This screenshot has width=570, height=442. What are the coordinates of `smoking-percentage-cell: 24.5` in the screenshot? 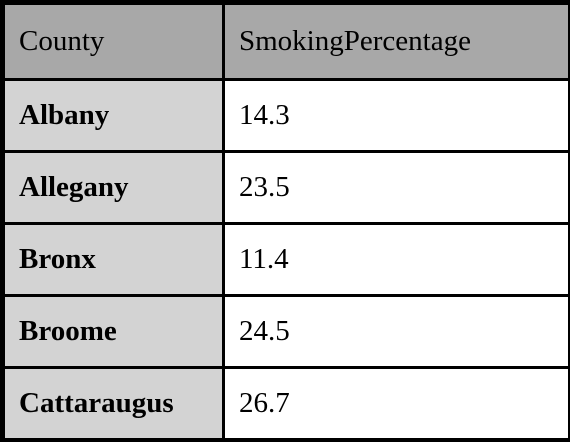 It's located at (396, 331).